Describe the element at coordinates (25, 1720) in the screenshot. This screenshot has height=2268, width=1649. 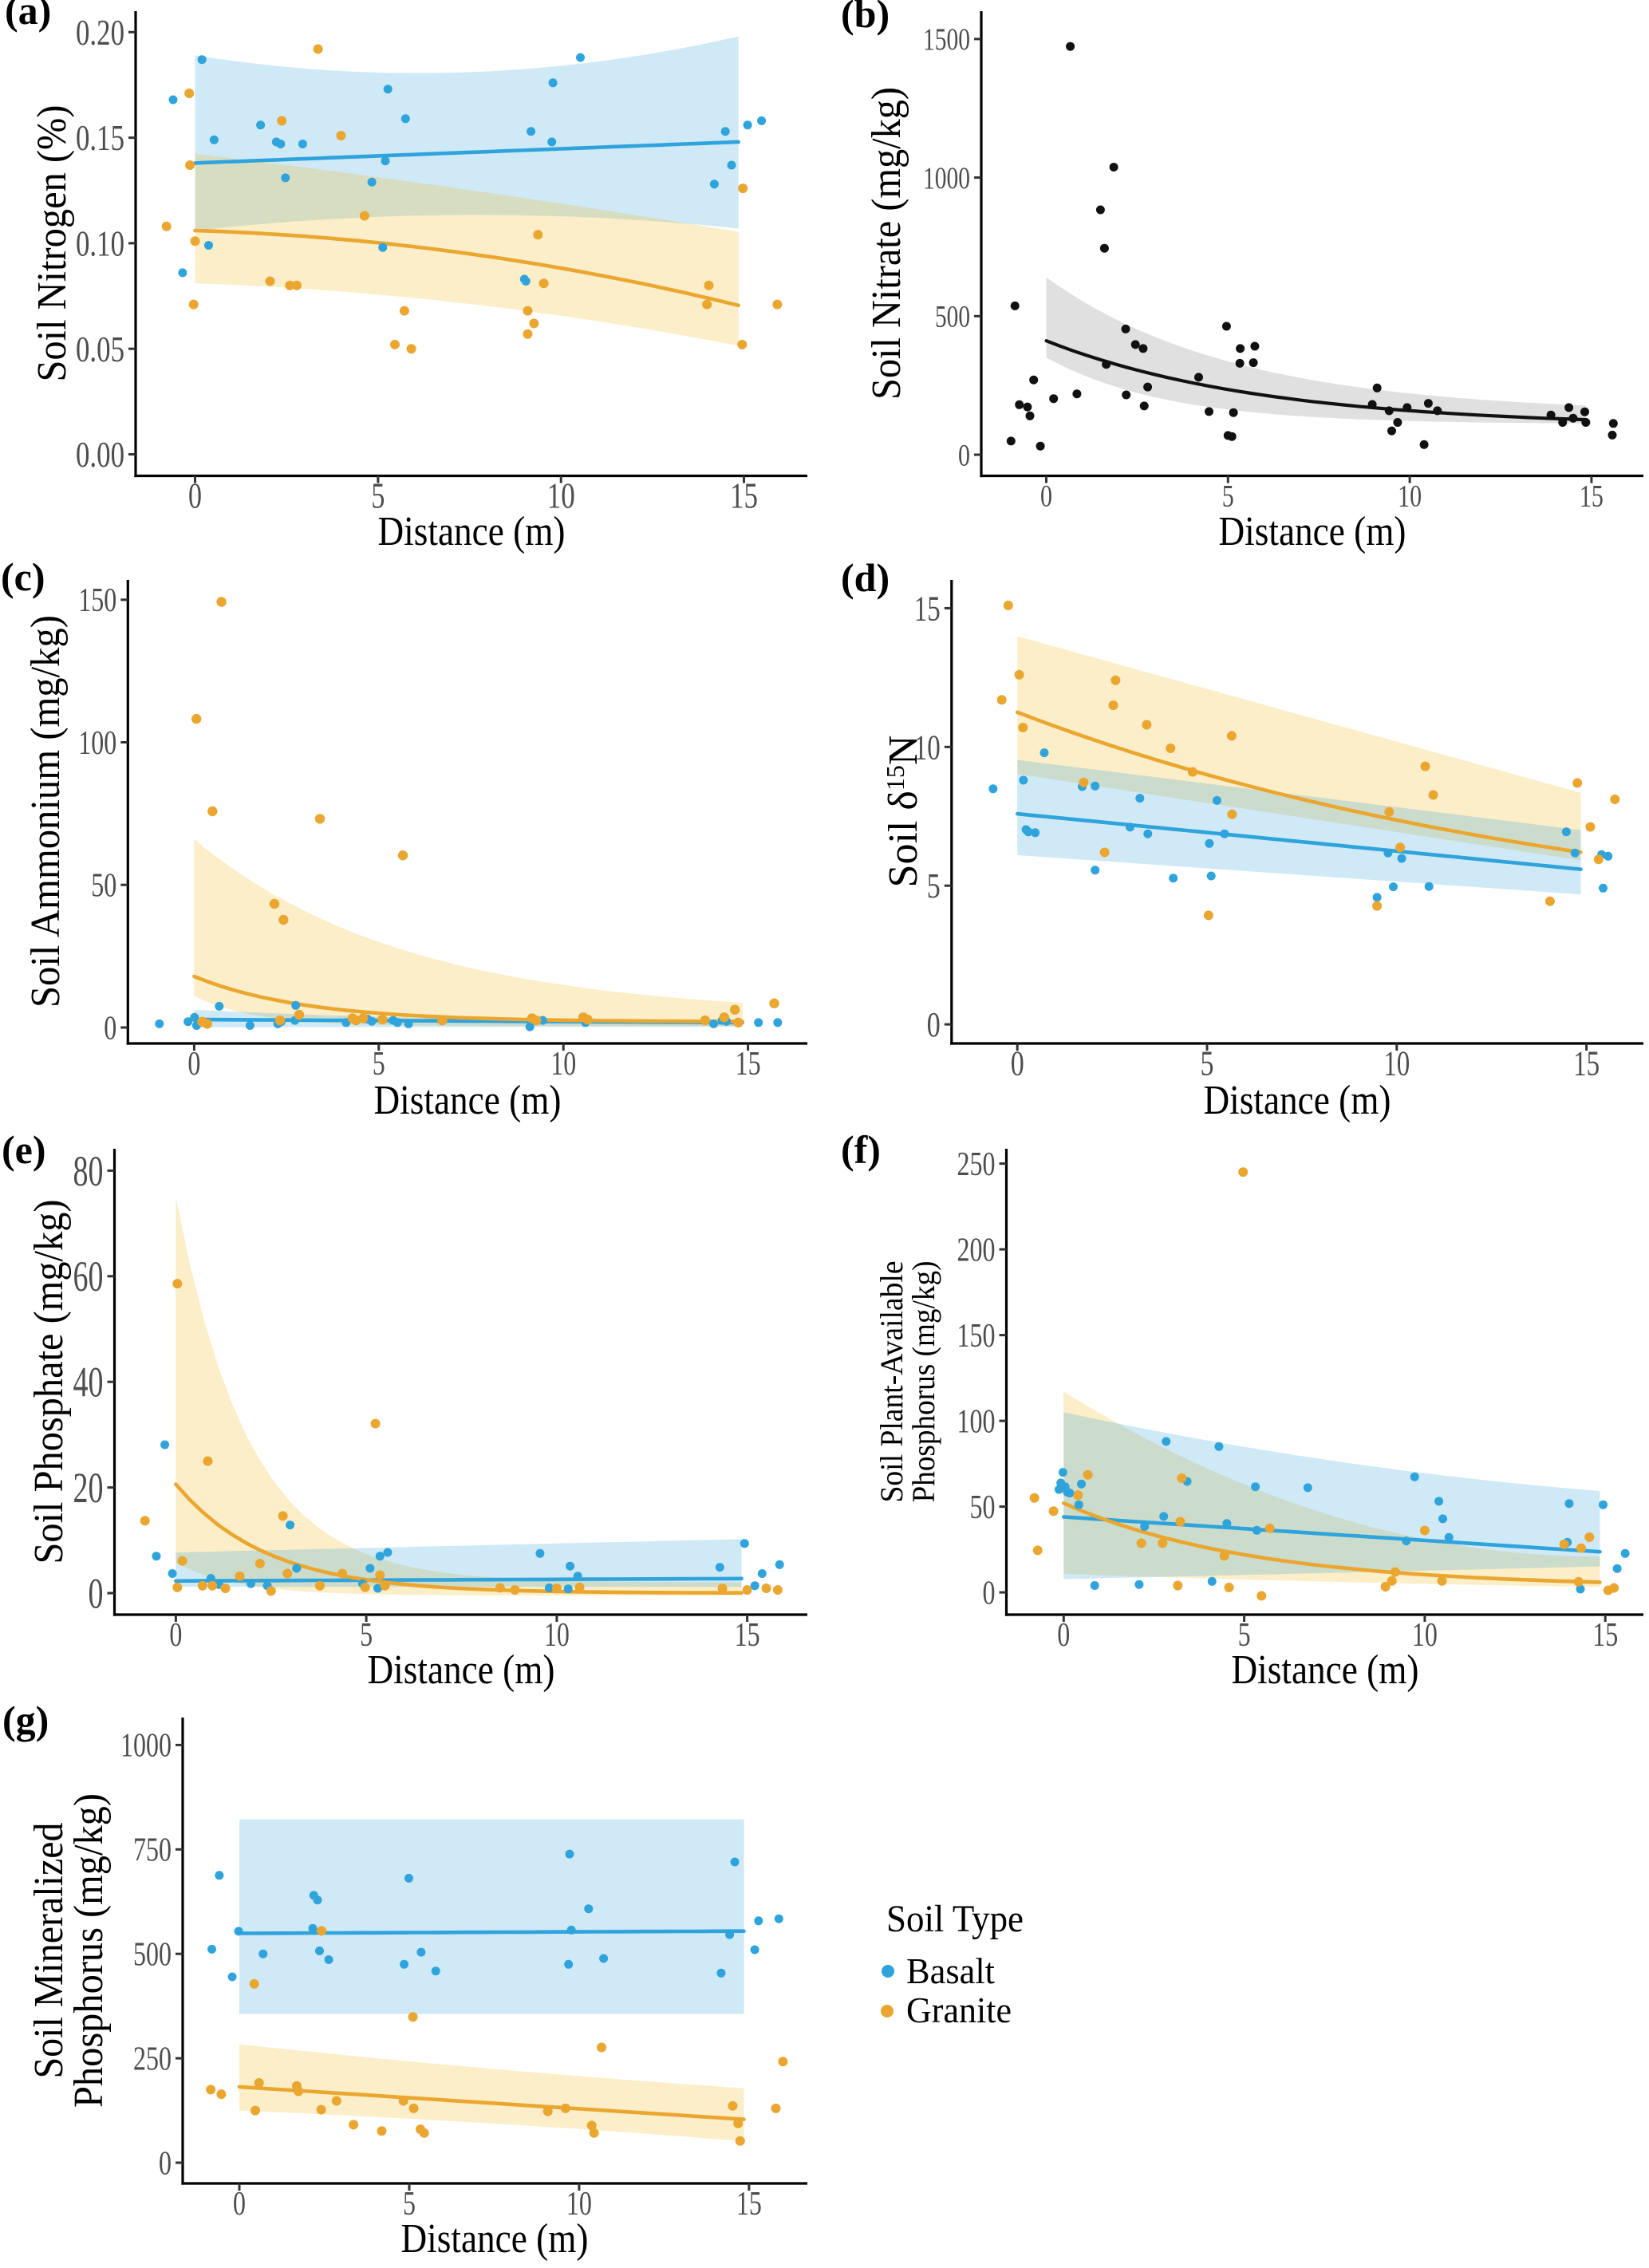
I see `svg-text: (g)` at that location.